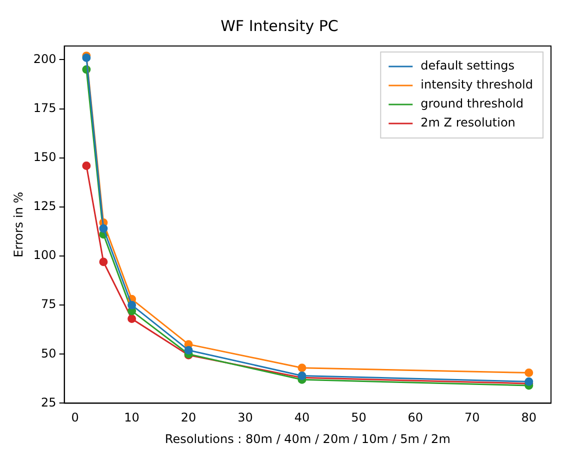 Image resolution: width=571 pixels, height=459 pixels. What do you see at coordinates (48, 402) in the screenshot?
I see `y-tick-label: 25` at bounding box center [48, 402].